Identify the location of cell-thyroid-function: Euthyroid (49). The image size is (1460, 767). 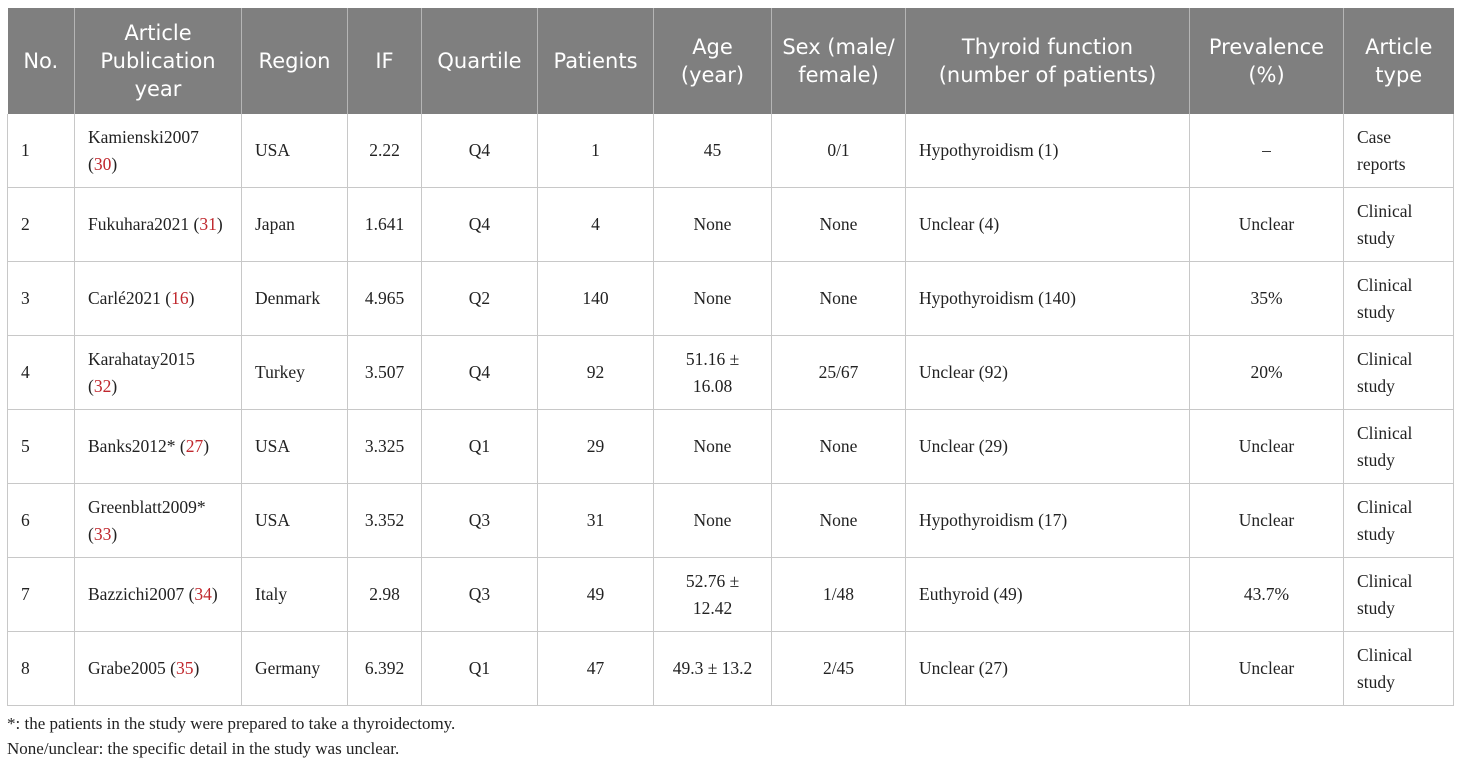
(1047, 594).